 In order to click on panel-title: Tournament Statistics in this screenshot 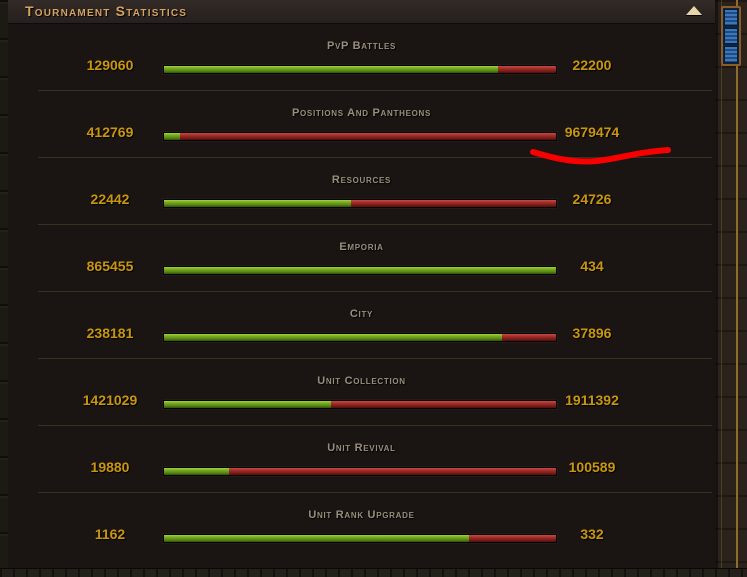, I will do `click(106, 11)`.